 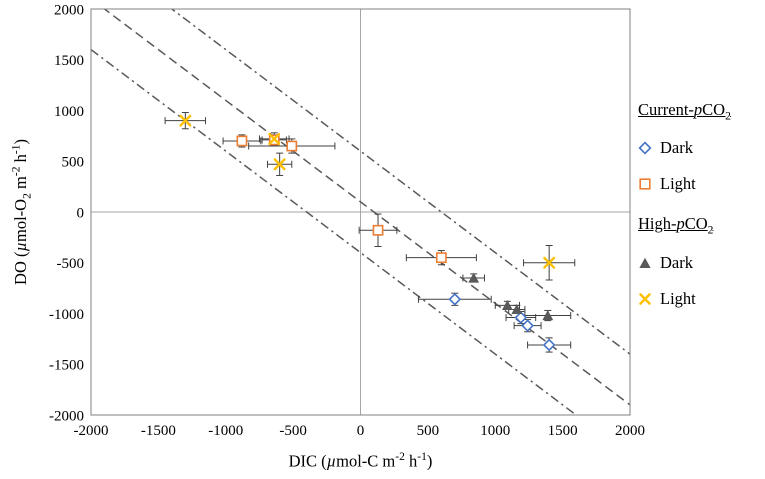 What do you see at coordinates (361, 431) in the screenshot?
I see `x-tick-label: 0` at bounding box center [361, 431].